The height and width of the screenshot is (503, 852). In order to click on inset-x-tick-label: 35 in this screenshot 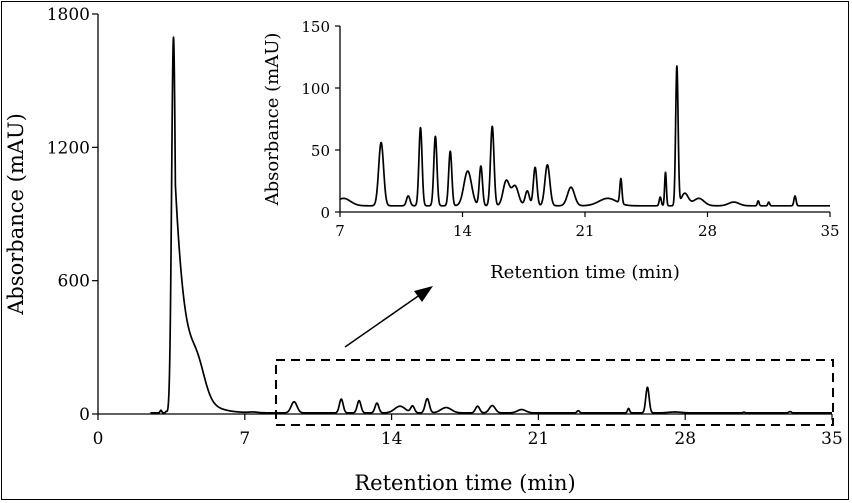, I will do `click(829, 231)`.